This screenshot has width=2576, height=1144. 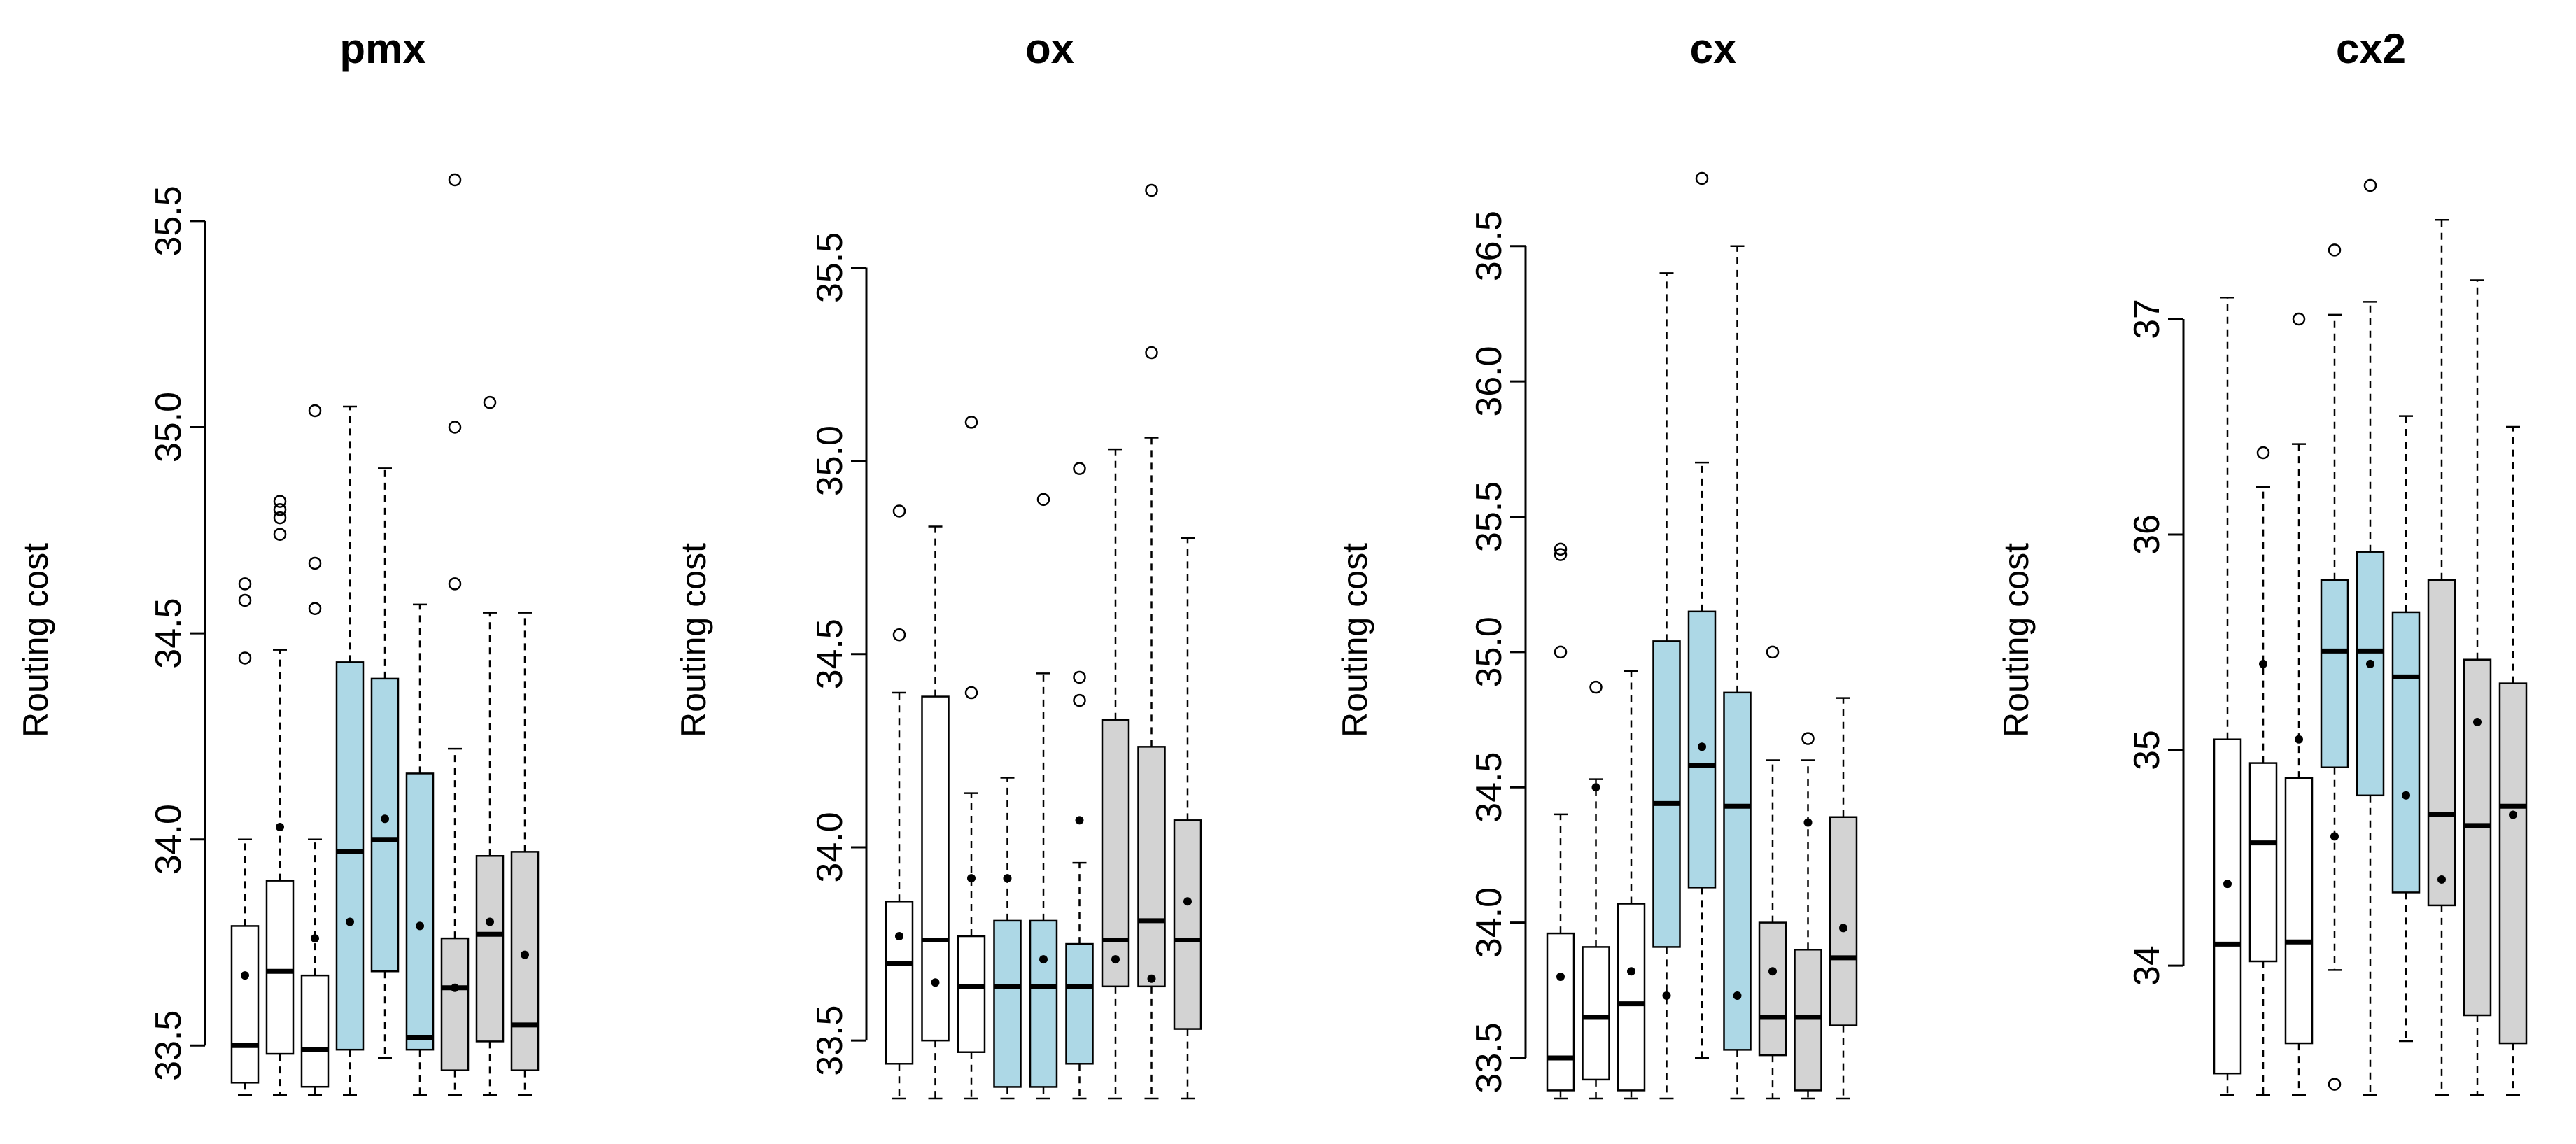 I want to click on y-tick-label: 36.0, so click(x=1489, y=381).